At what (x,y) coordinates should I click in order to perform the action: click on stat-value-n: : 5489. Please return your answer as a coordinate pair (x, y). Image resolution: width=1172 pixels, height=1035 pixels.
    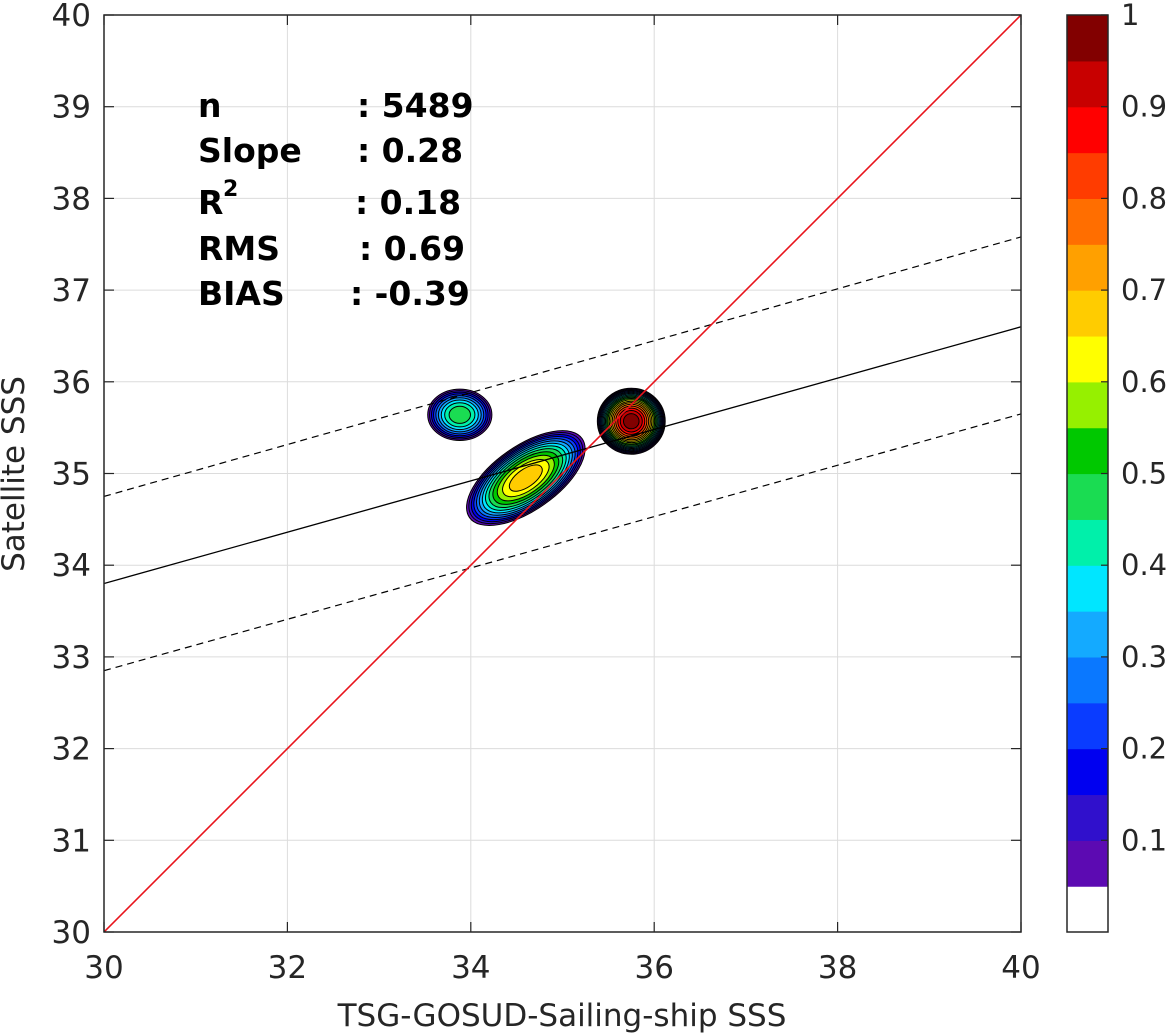
    Looking at the image, I should click on (415, 105).